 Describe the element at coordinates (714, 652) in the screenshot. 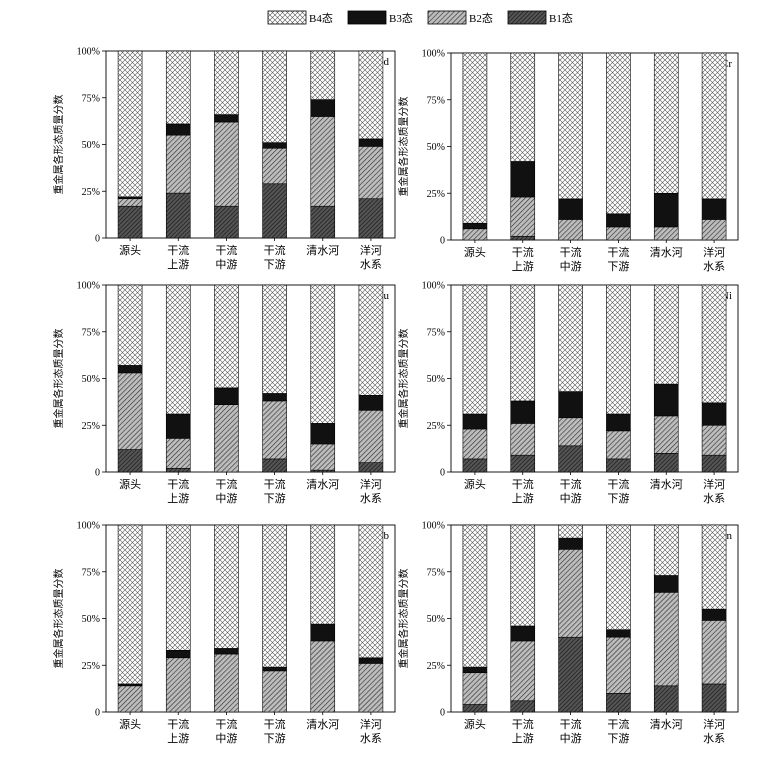

I see `bar-segment-zn-5-b2` at that location.